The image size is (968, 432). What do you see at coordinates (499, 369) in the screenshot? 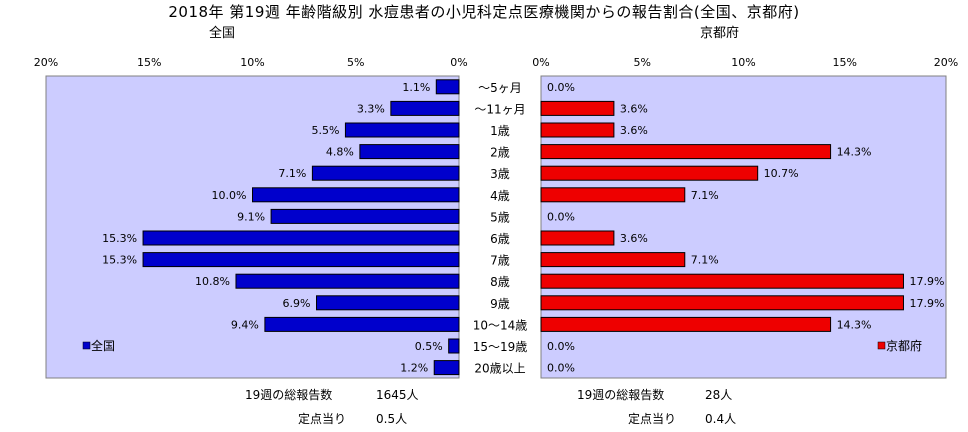
I see `age-category-label: 20歳以上` at bounding box center [499, 369].